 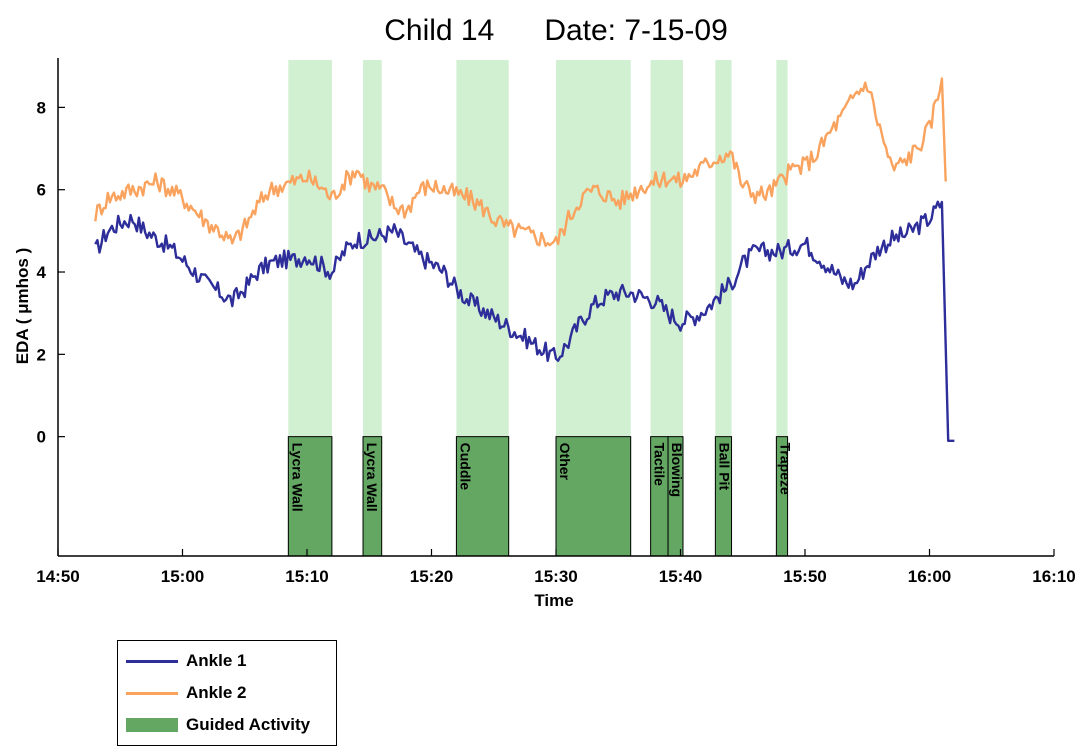 What do you see at coordinates (556, 30) in the screenshot?
I see `chart-title: Child 14 Date: 7-15-09` at bounding box center [556, 30].